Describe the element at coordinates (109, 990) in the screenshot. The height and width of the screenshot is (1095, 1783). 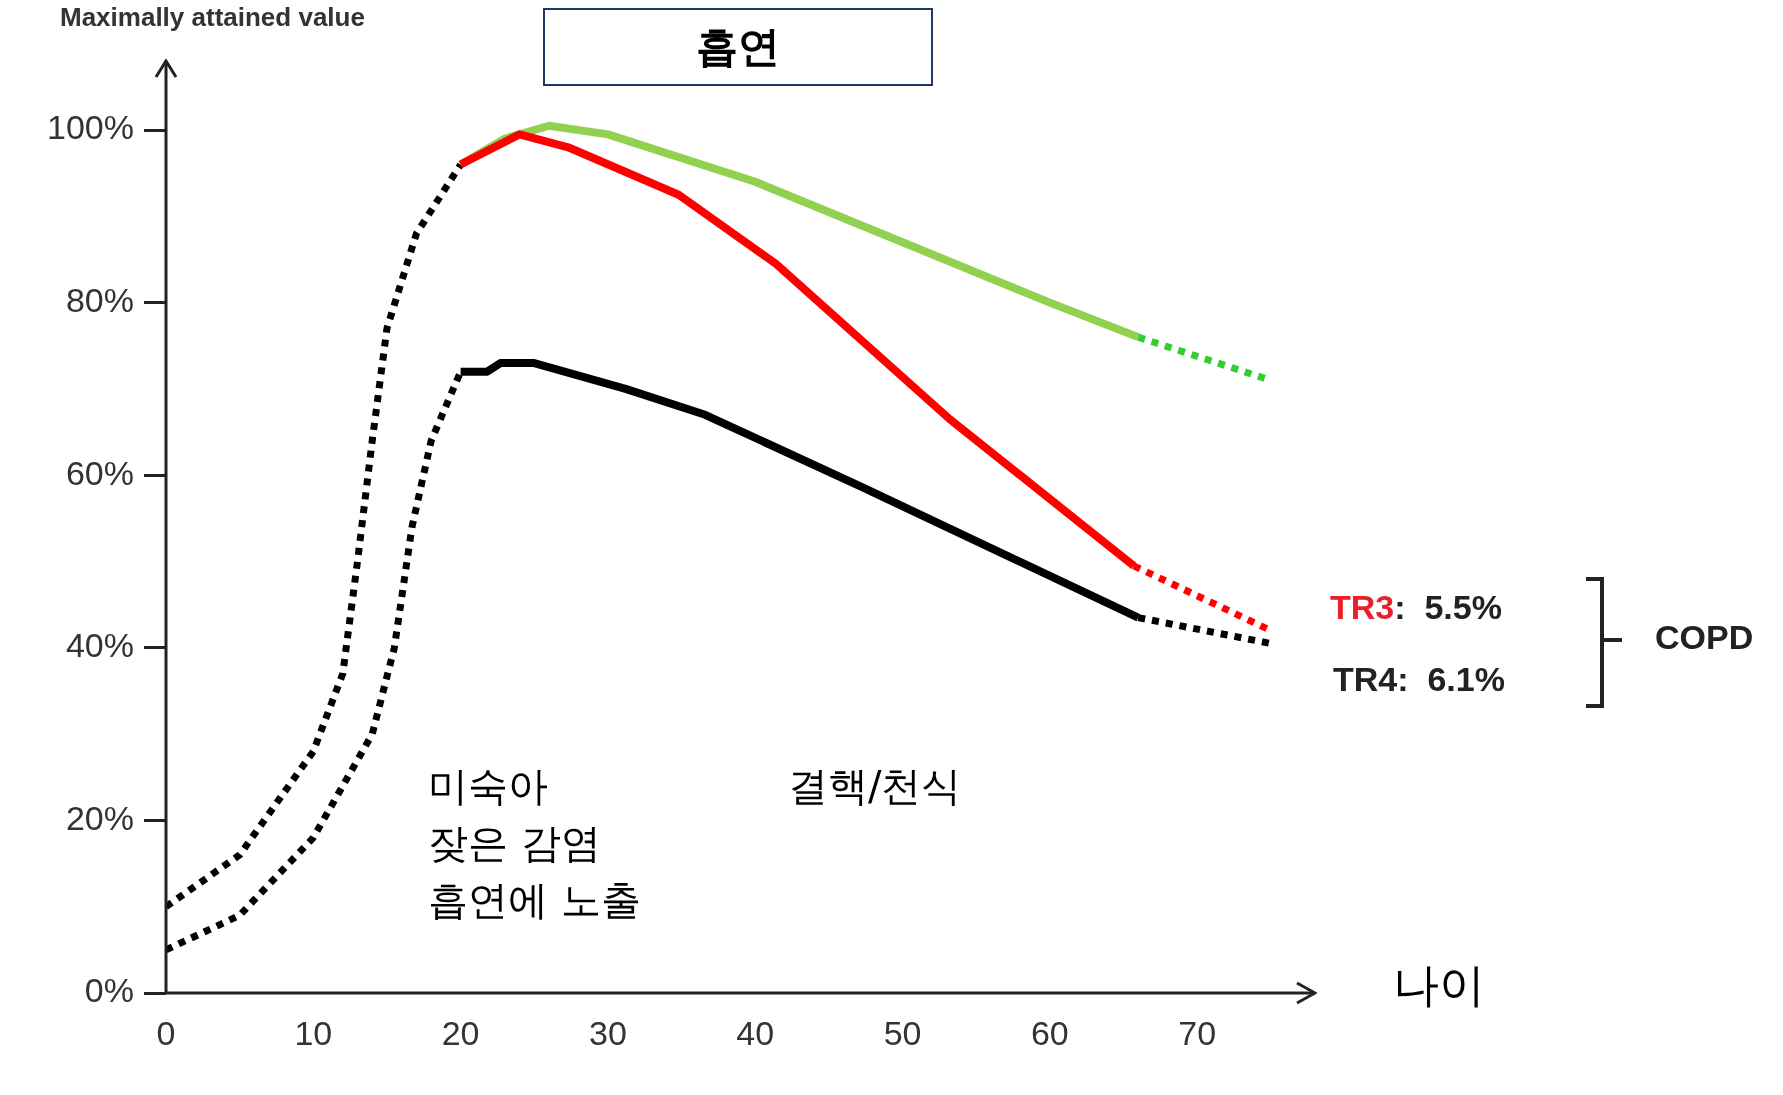
I see `y-tick-label: 0%` at that location.